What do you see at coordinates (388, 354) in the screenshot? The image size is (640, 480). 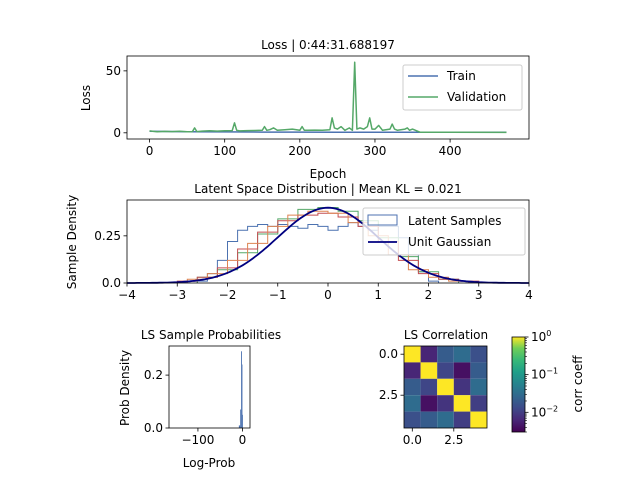 I see `correlation-ytick-label: 0.0` at bounding box center [388, 354].